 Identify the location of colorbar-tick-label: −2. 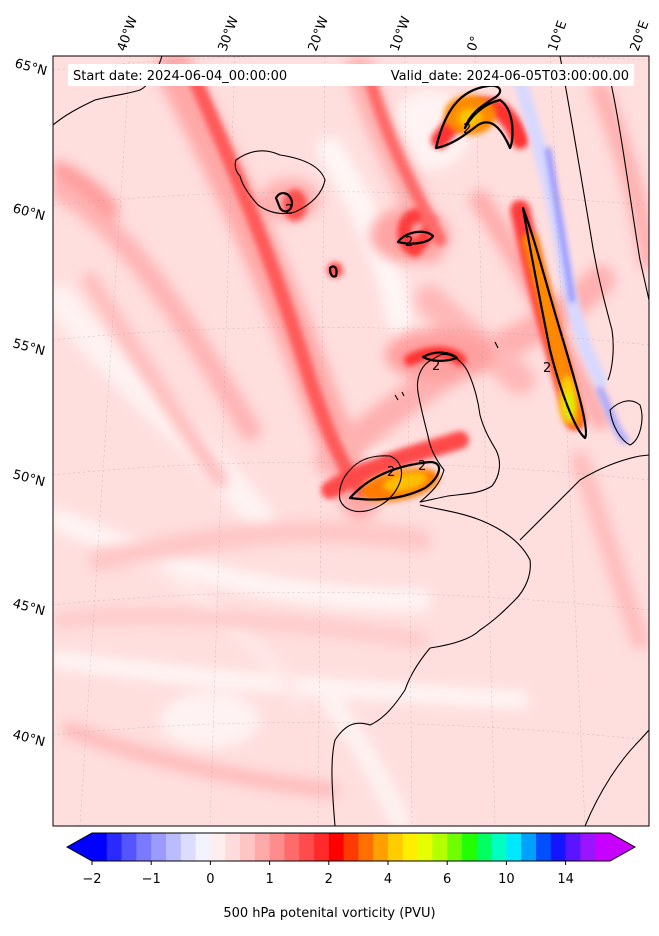
(91, 879).